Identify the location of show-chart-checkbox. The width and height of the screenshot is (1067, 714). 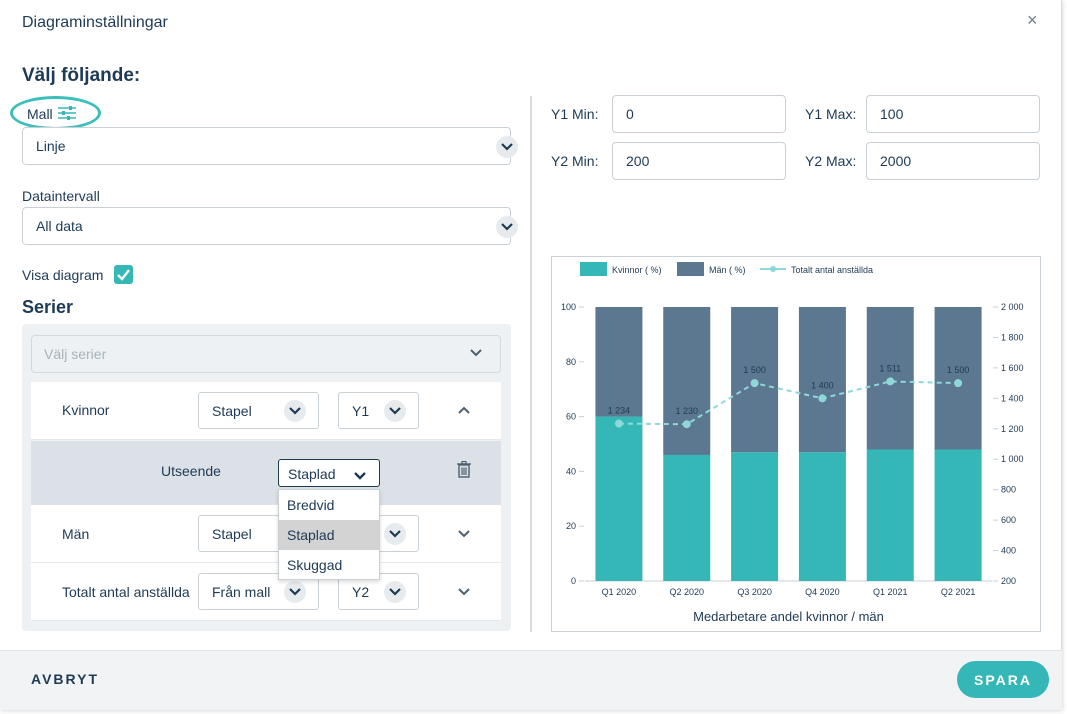
(123, 274).